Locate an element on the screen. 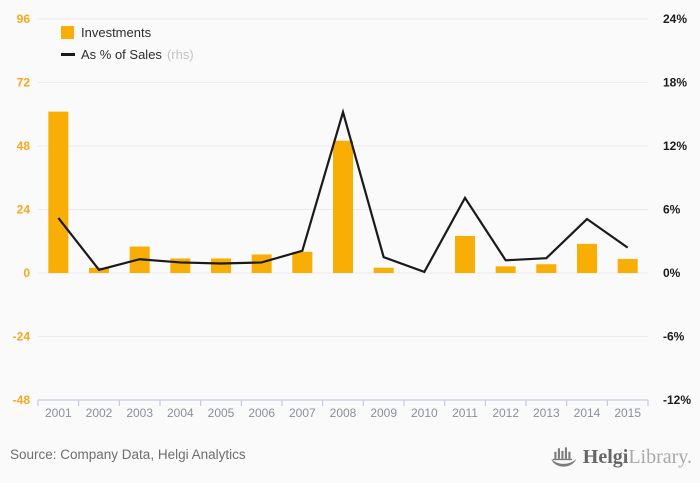  right-axis-label: 0% is located at coordinates (672, 273).